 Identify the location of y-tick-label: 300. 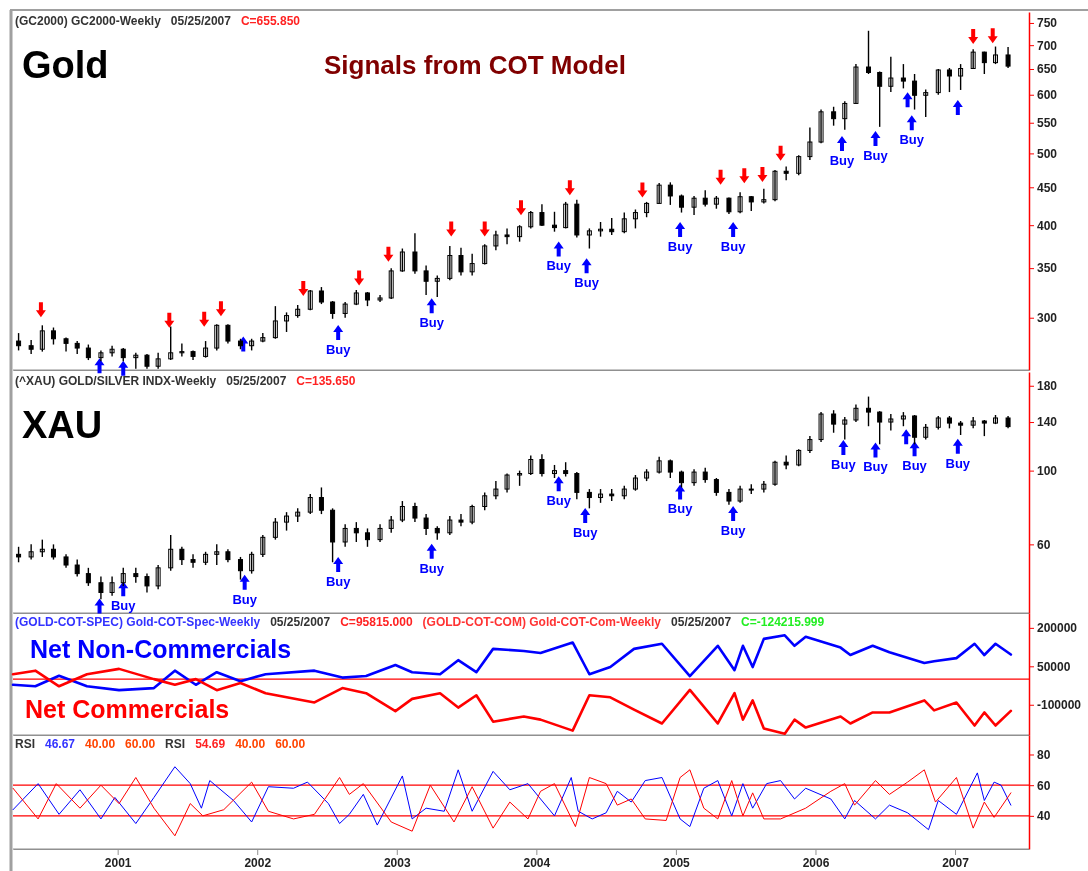
(1047, 318).